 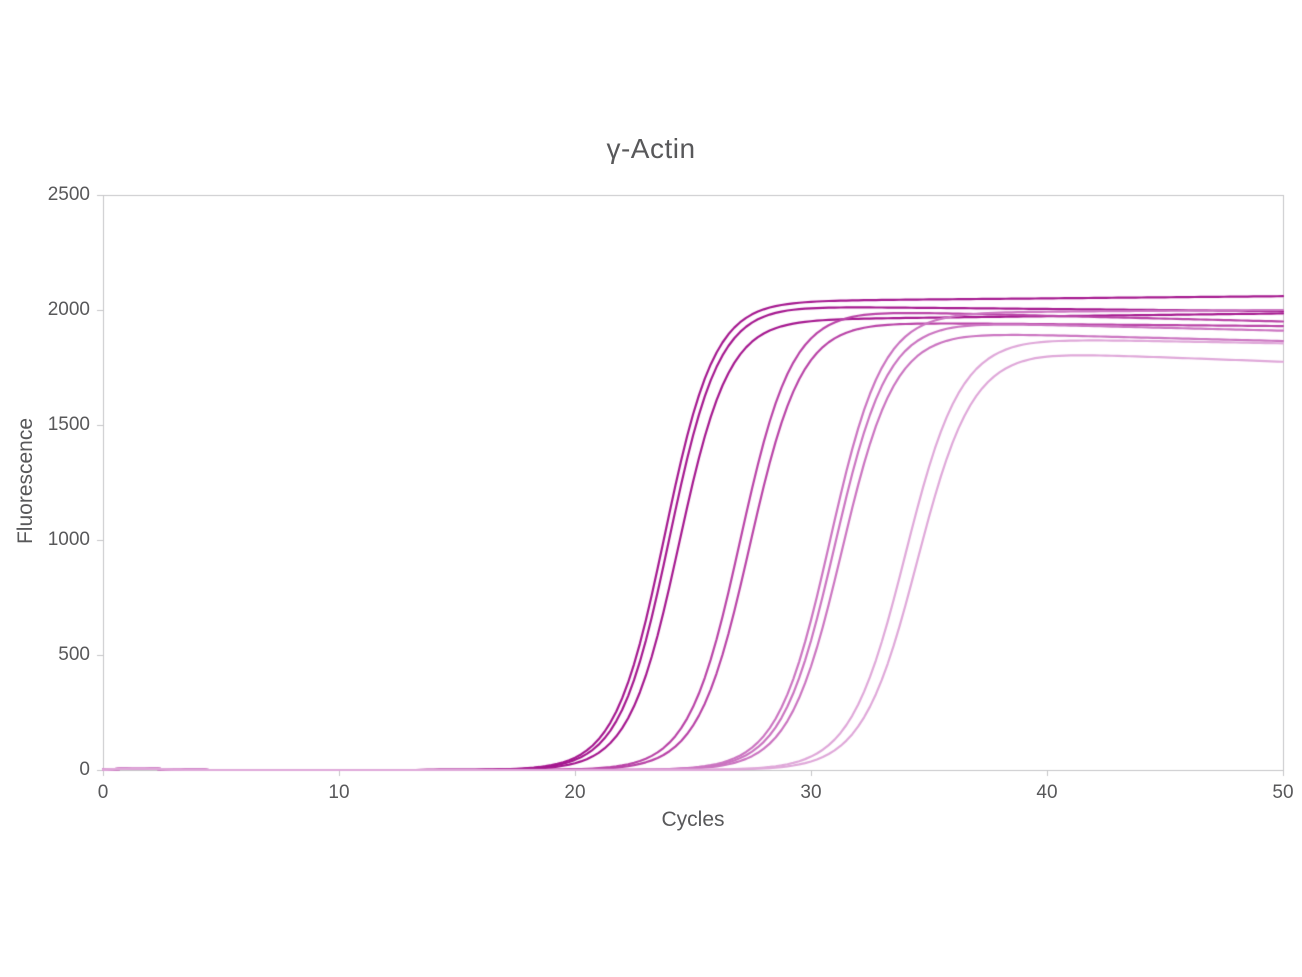 What do you see at coordinates (25, 481) in the screenshot?
I see `y-axis-title: Fluorescence` at bounding box center [25, 481].